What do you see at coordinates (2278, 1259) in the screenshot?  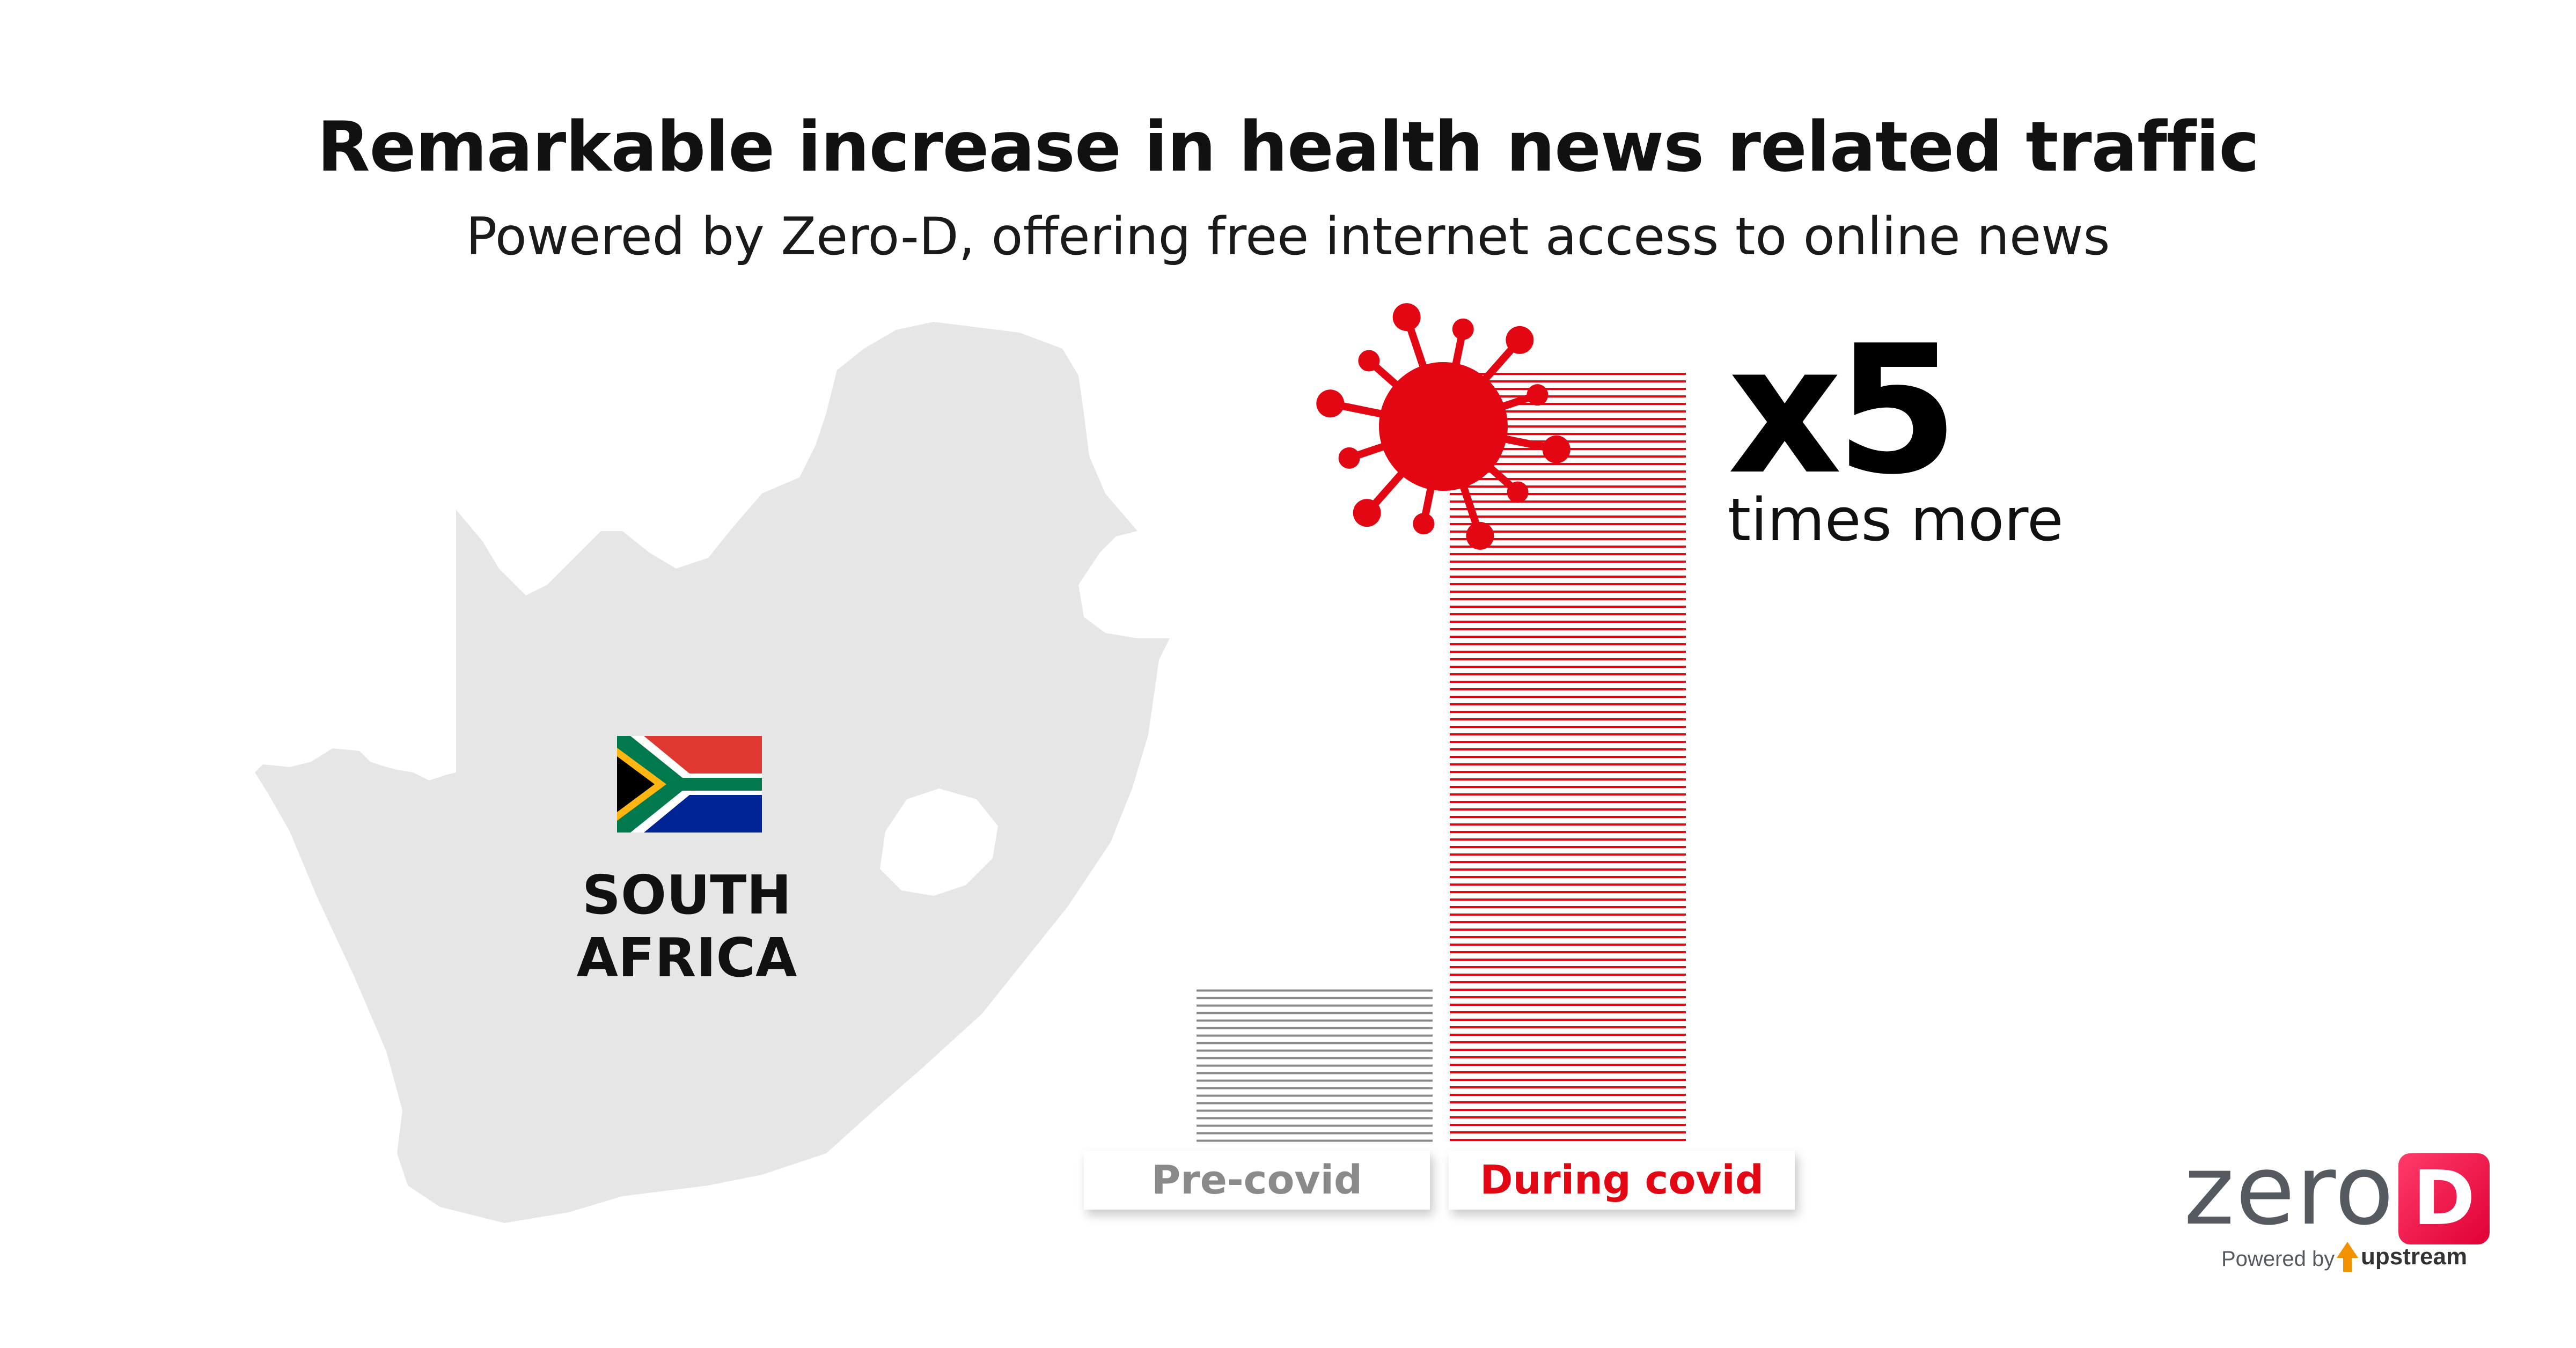 I see `logo-powered-by: Powered by` at bounding box center [2278, 1259].